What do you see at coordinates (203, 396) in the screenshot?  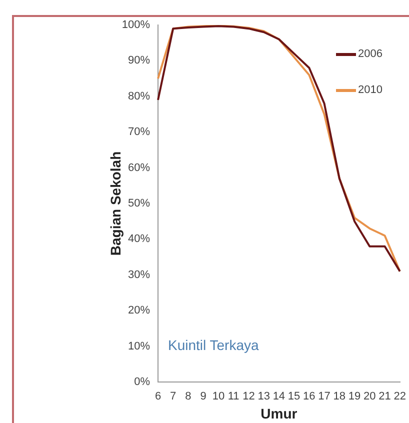 I see `x-tick-label: 9` at bounding box center [203, 396].